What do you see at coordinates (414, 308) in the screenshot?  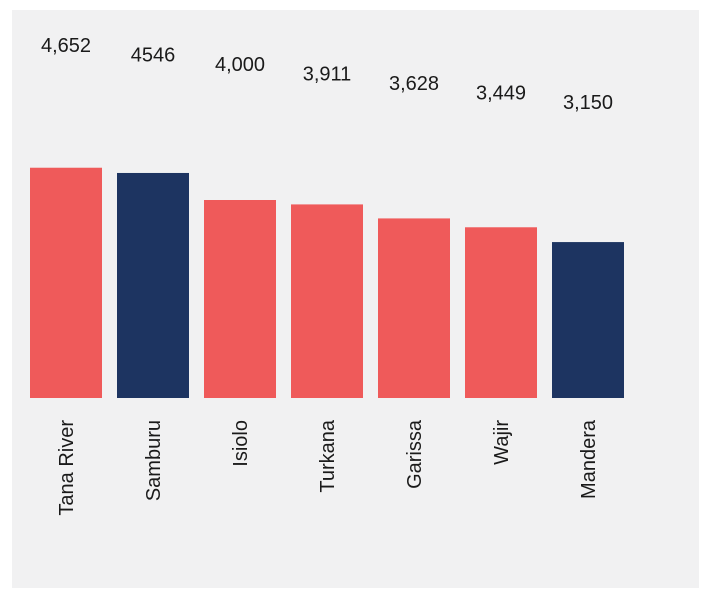 I see `bar-garissa` at bounding box center [414, 308].